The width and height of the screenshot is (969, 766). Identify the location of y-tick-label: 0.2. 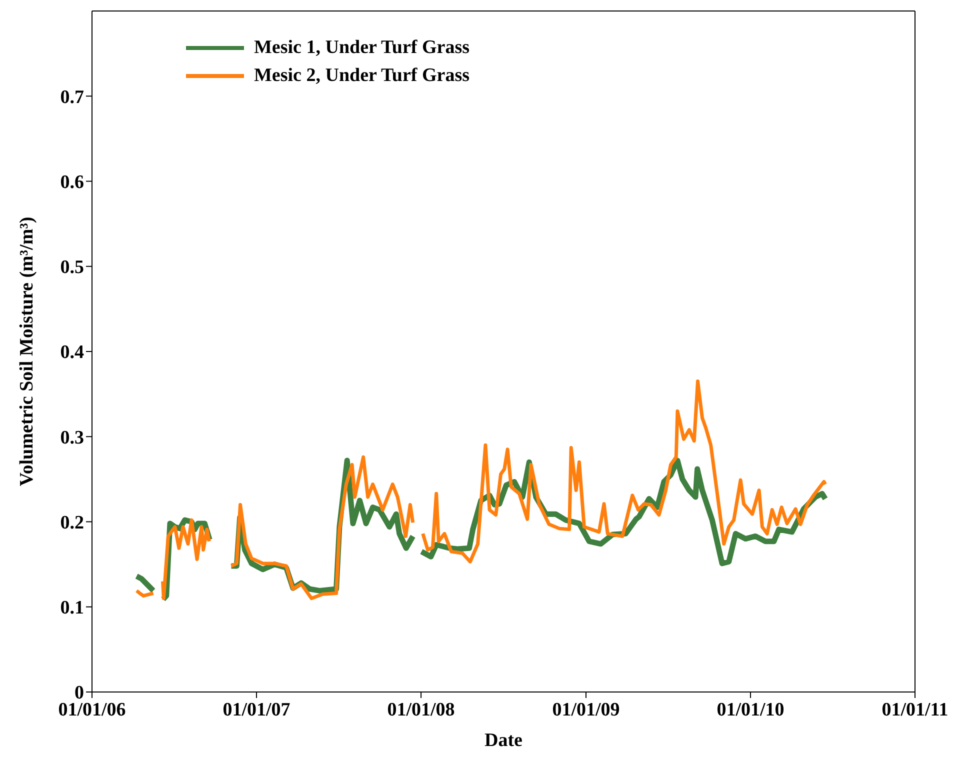
(72, 523).